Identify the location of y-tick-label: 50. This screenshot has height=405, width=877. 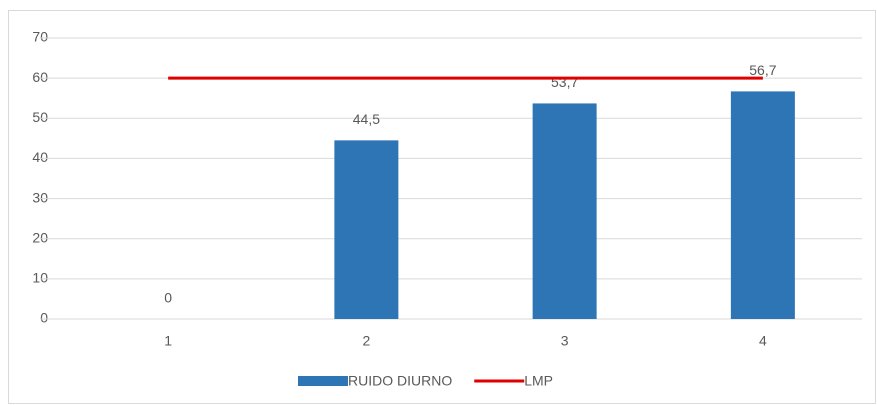
(40, 117).